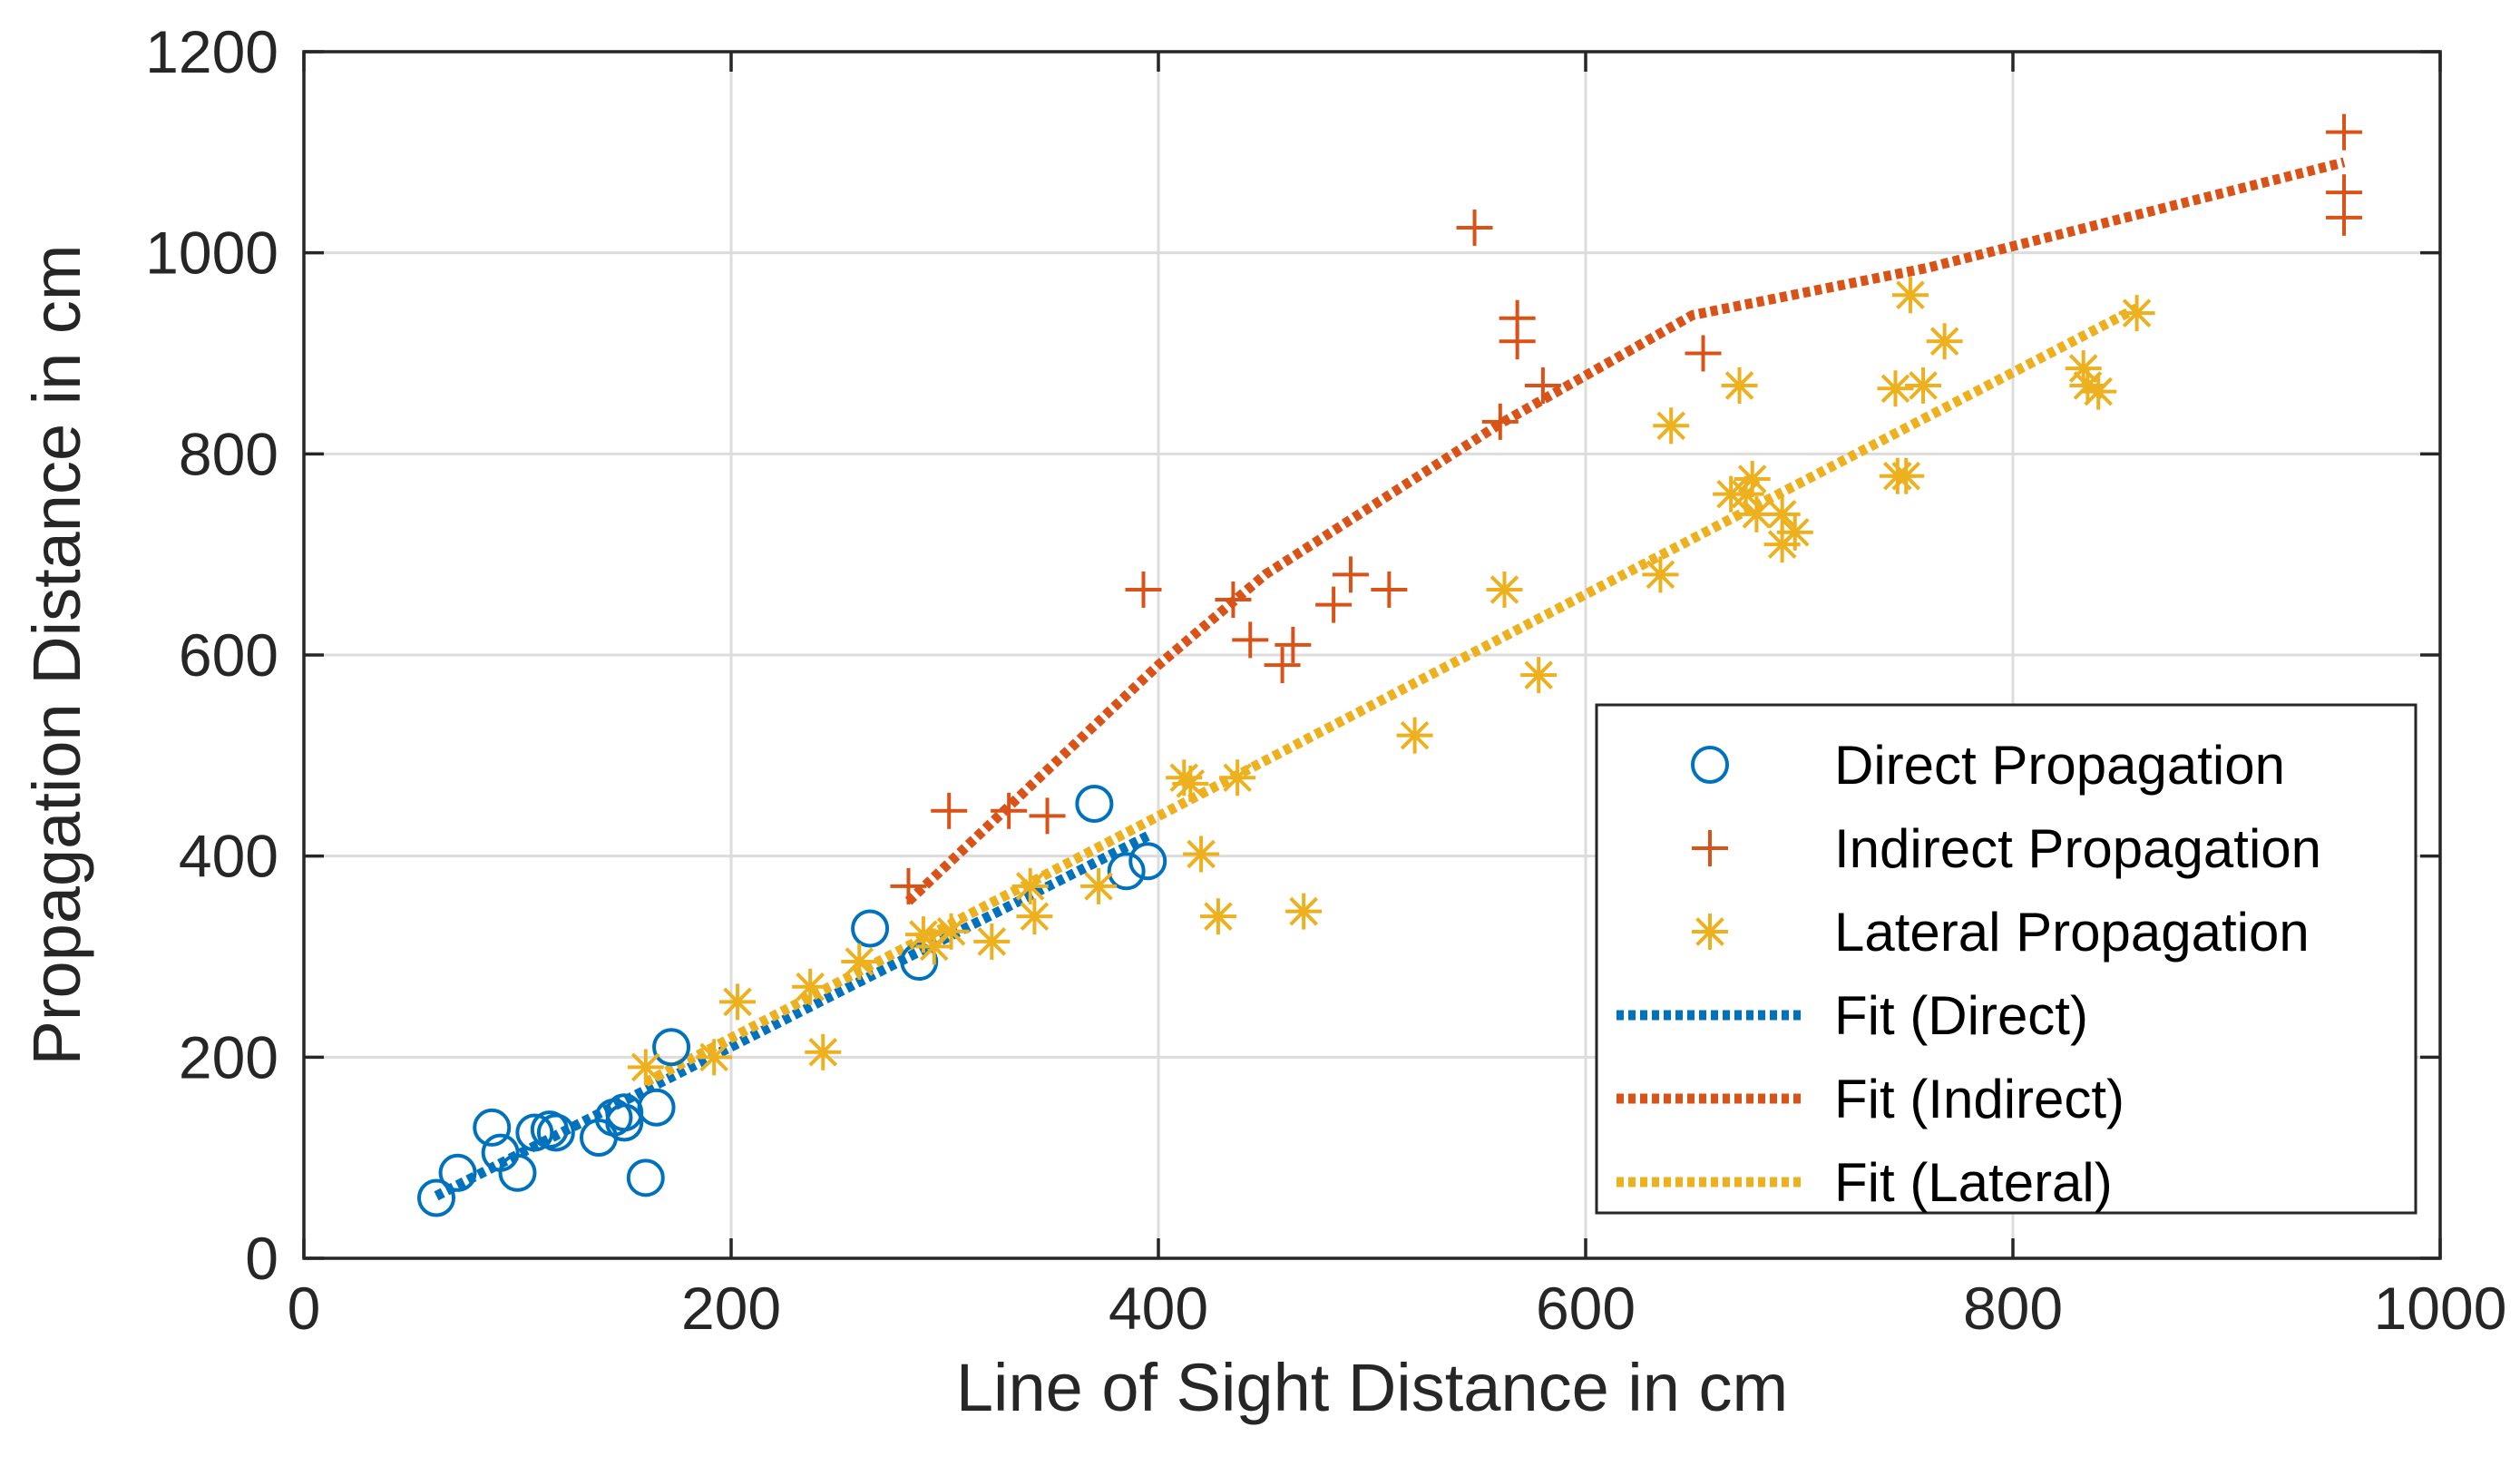 Image resolution: width=2520 pixels, height=1476 pixels. What do you see at coordinates (1710, 765) in the screenshot?
I see `legend-swatch-direct` at bounding box center [1710, 765].